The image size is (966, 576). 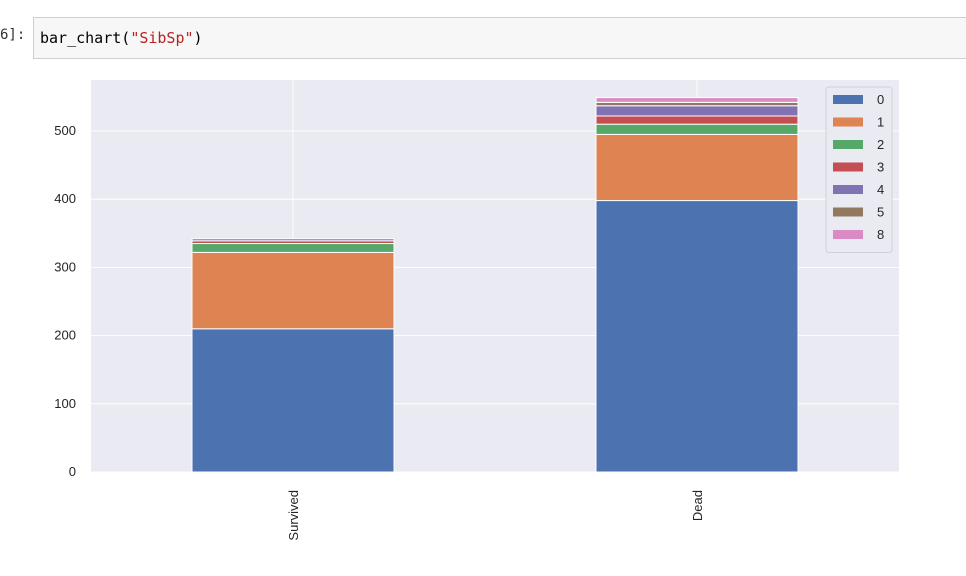 I want to click on legend-label: 2, so click(x=880, y=144).